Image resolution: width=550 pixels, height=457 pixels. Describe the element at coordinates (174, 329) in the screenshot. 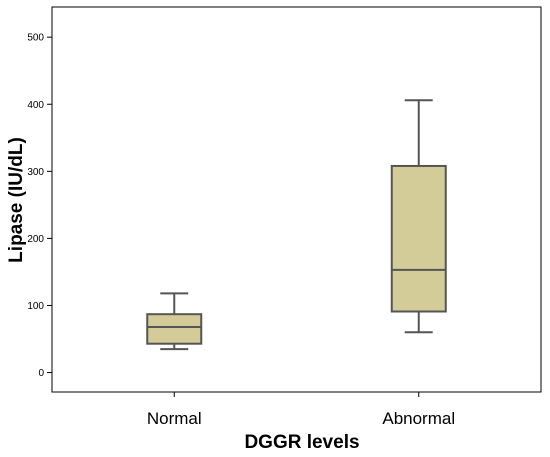

I see `normal-box` at that location.